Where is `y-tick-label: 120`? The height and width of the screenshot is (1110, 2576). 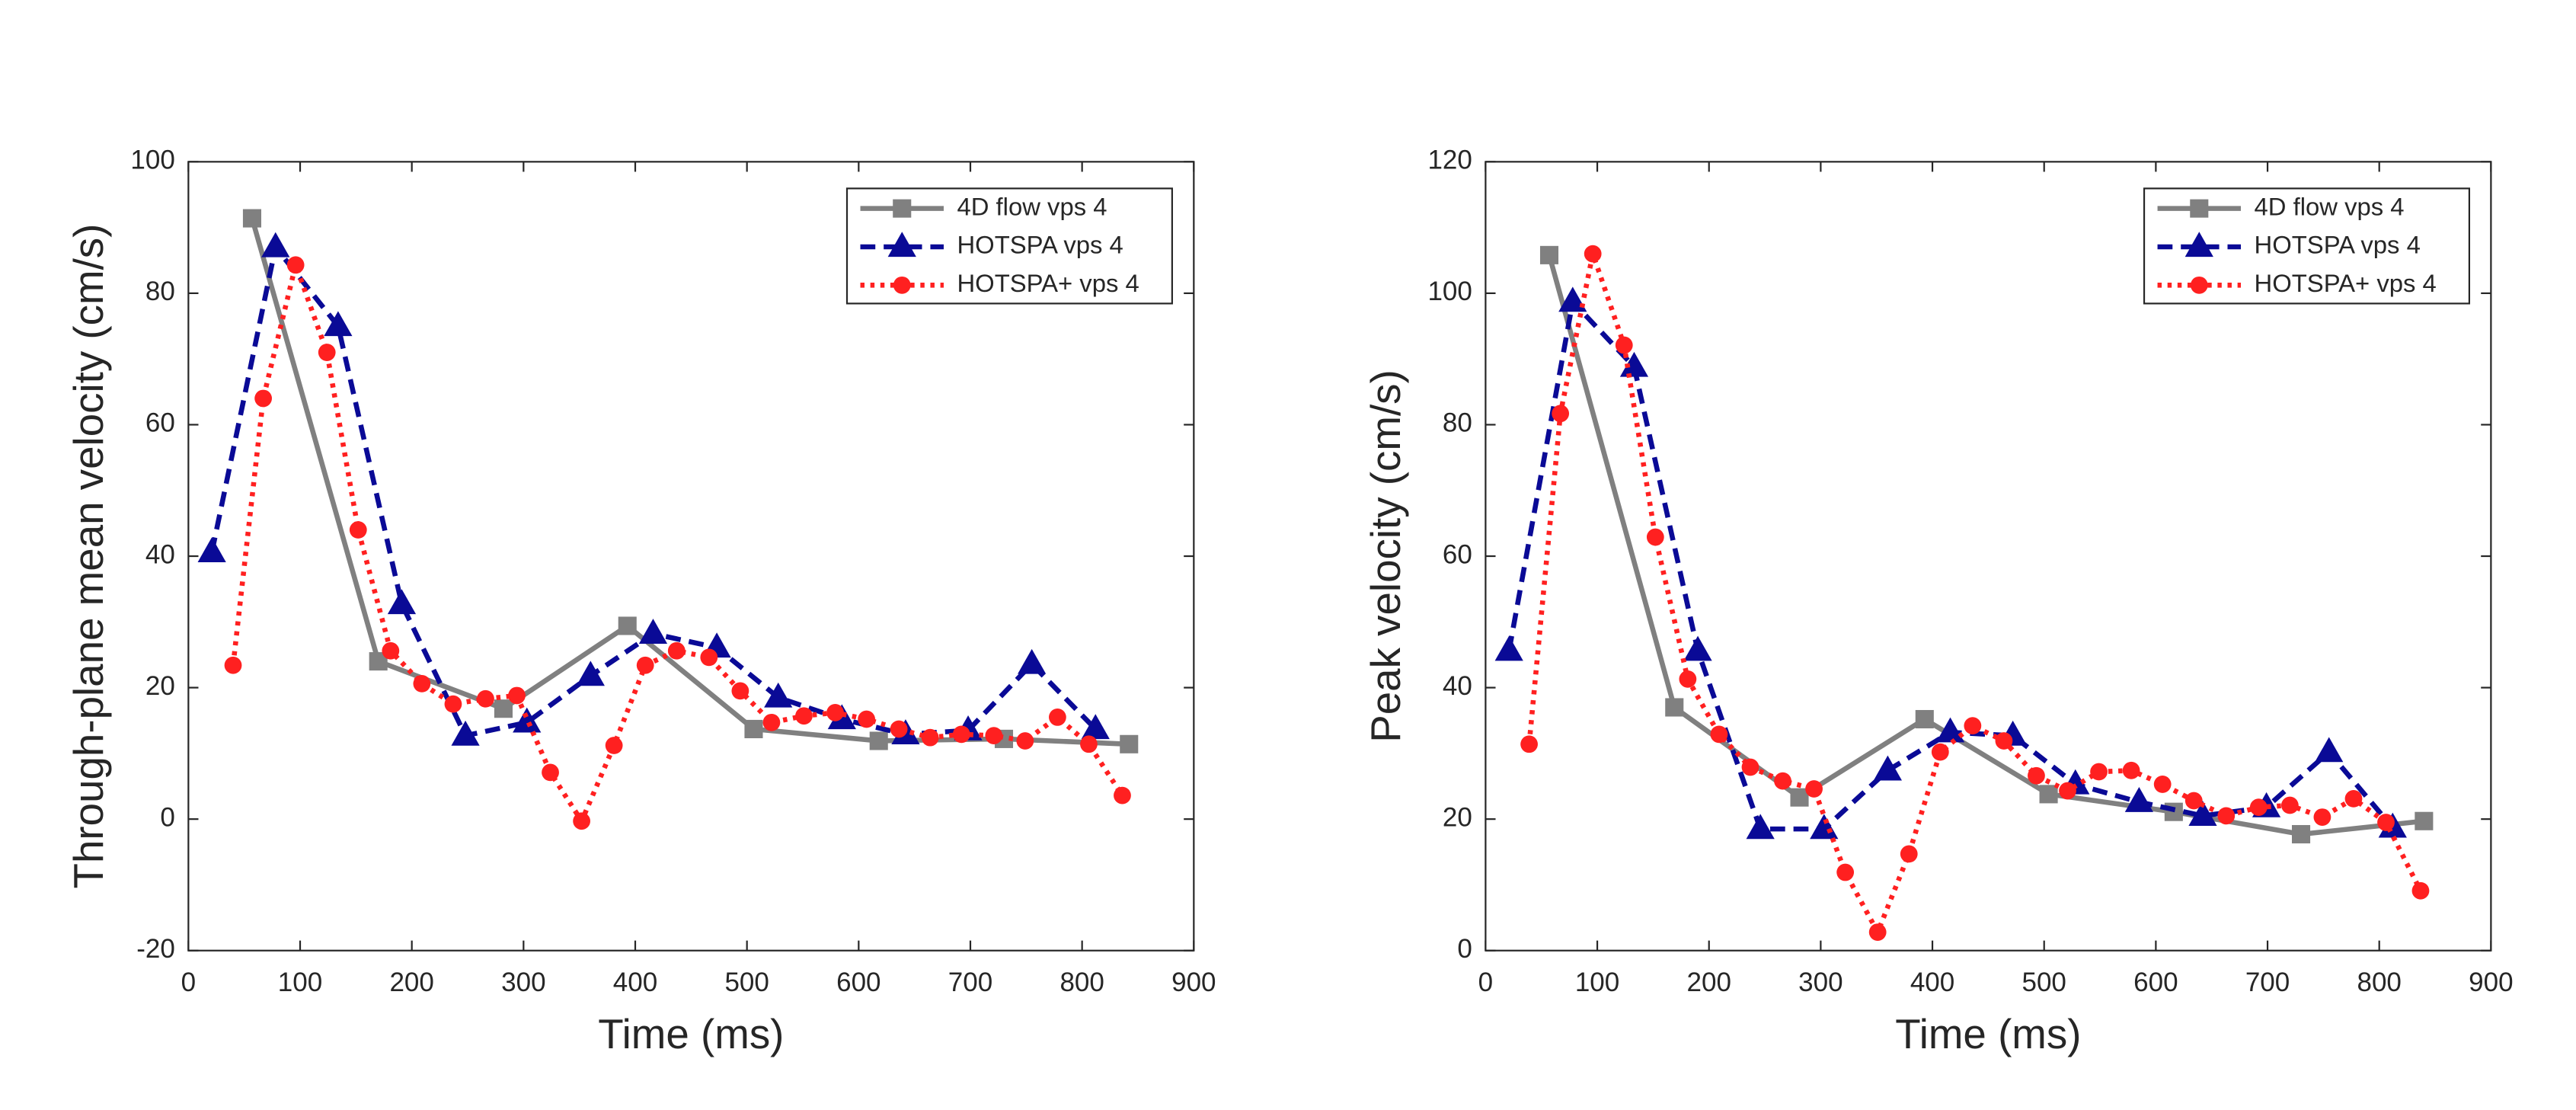
y-tick-label: 120 is located at coordinates (1450, 160).